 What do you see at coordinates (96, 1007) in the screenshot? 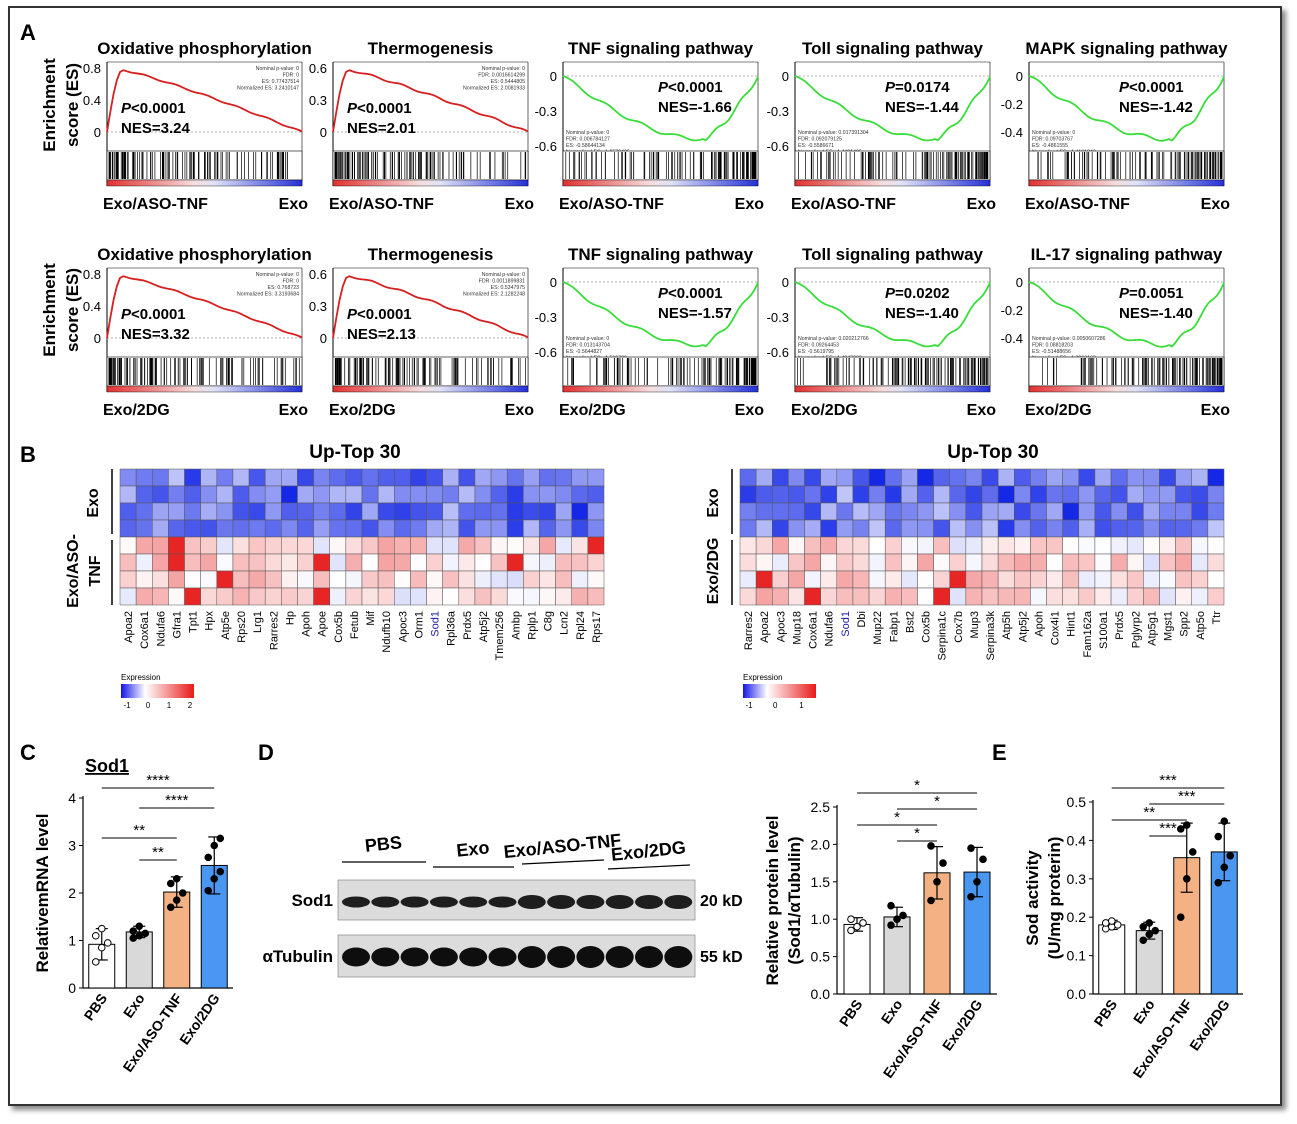
I see `bar-category-label: PBS` at bounding box center [96, 1007].